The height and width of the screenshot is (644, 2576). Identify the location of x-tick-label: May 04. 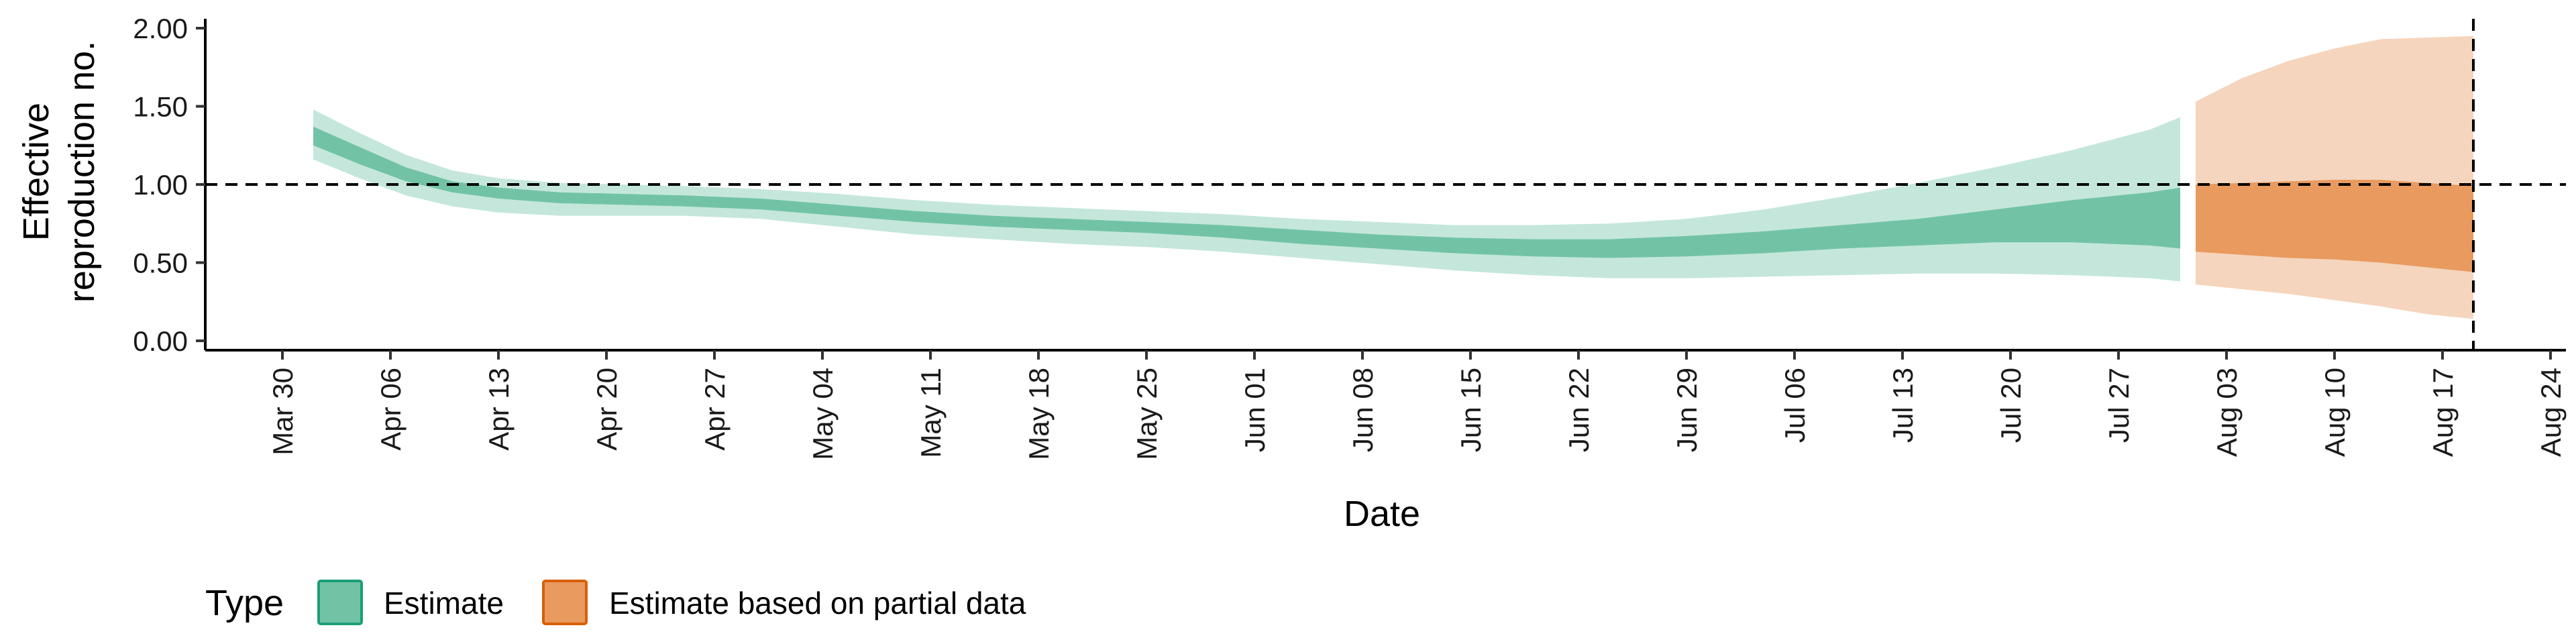
(823, 414).